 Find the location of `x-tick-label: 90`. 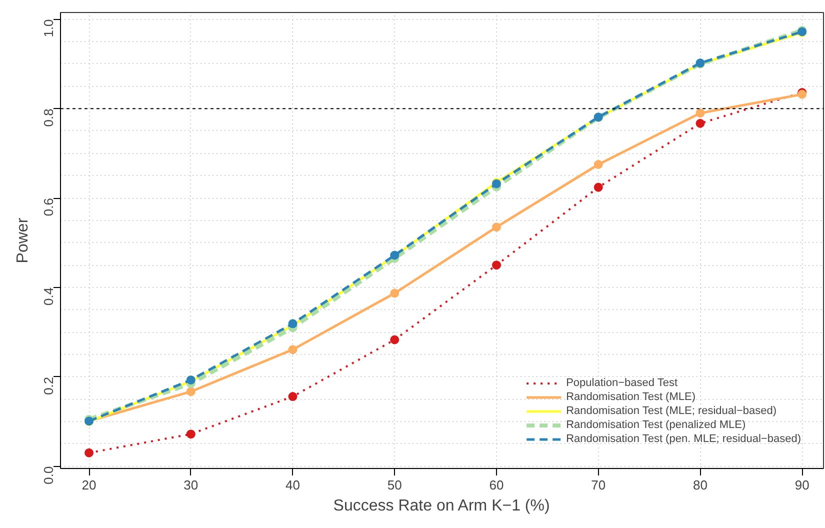

x-tick-label: 90 is located at coordinates (802, 485).